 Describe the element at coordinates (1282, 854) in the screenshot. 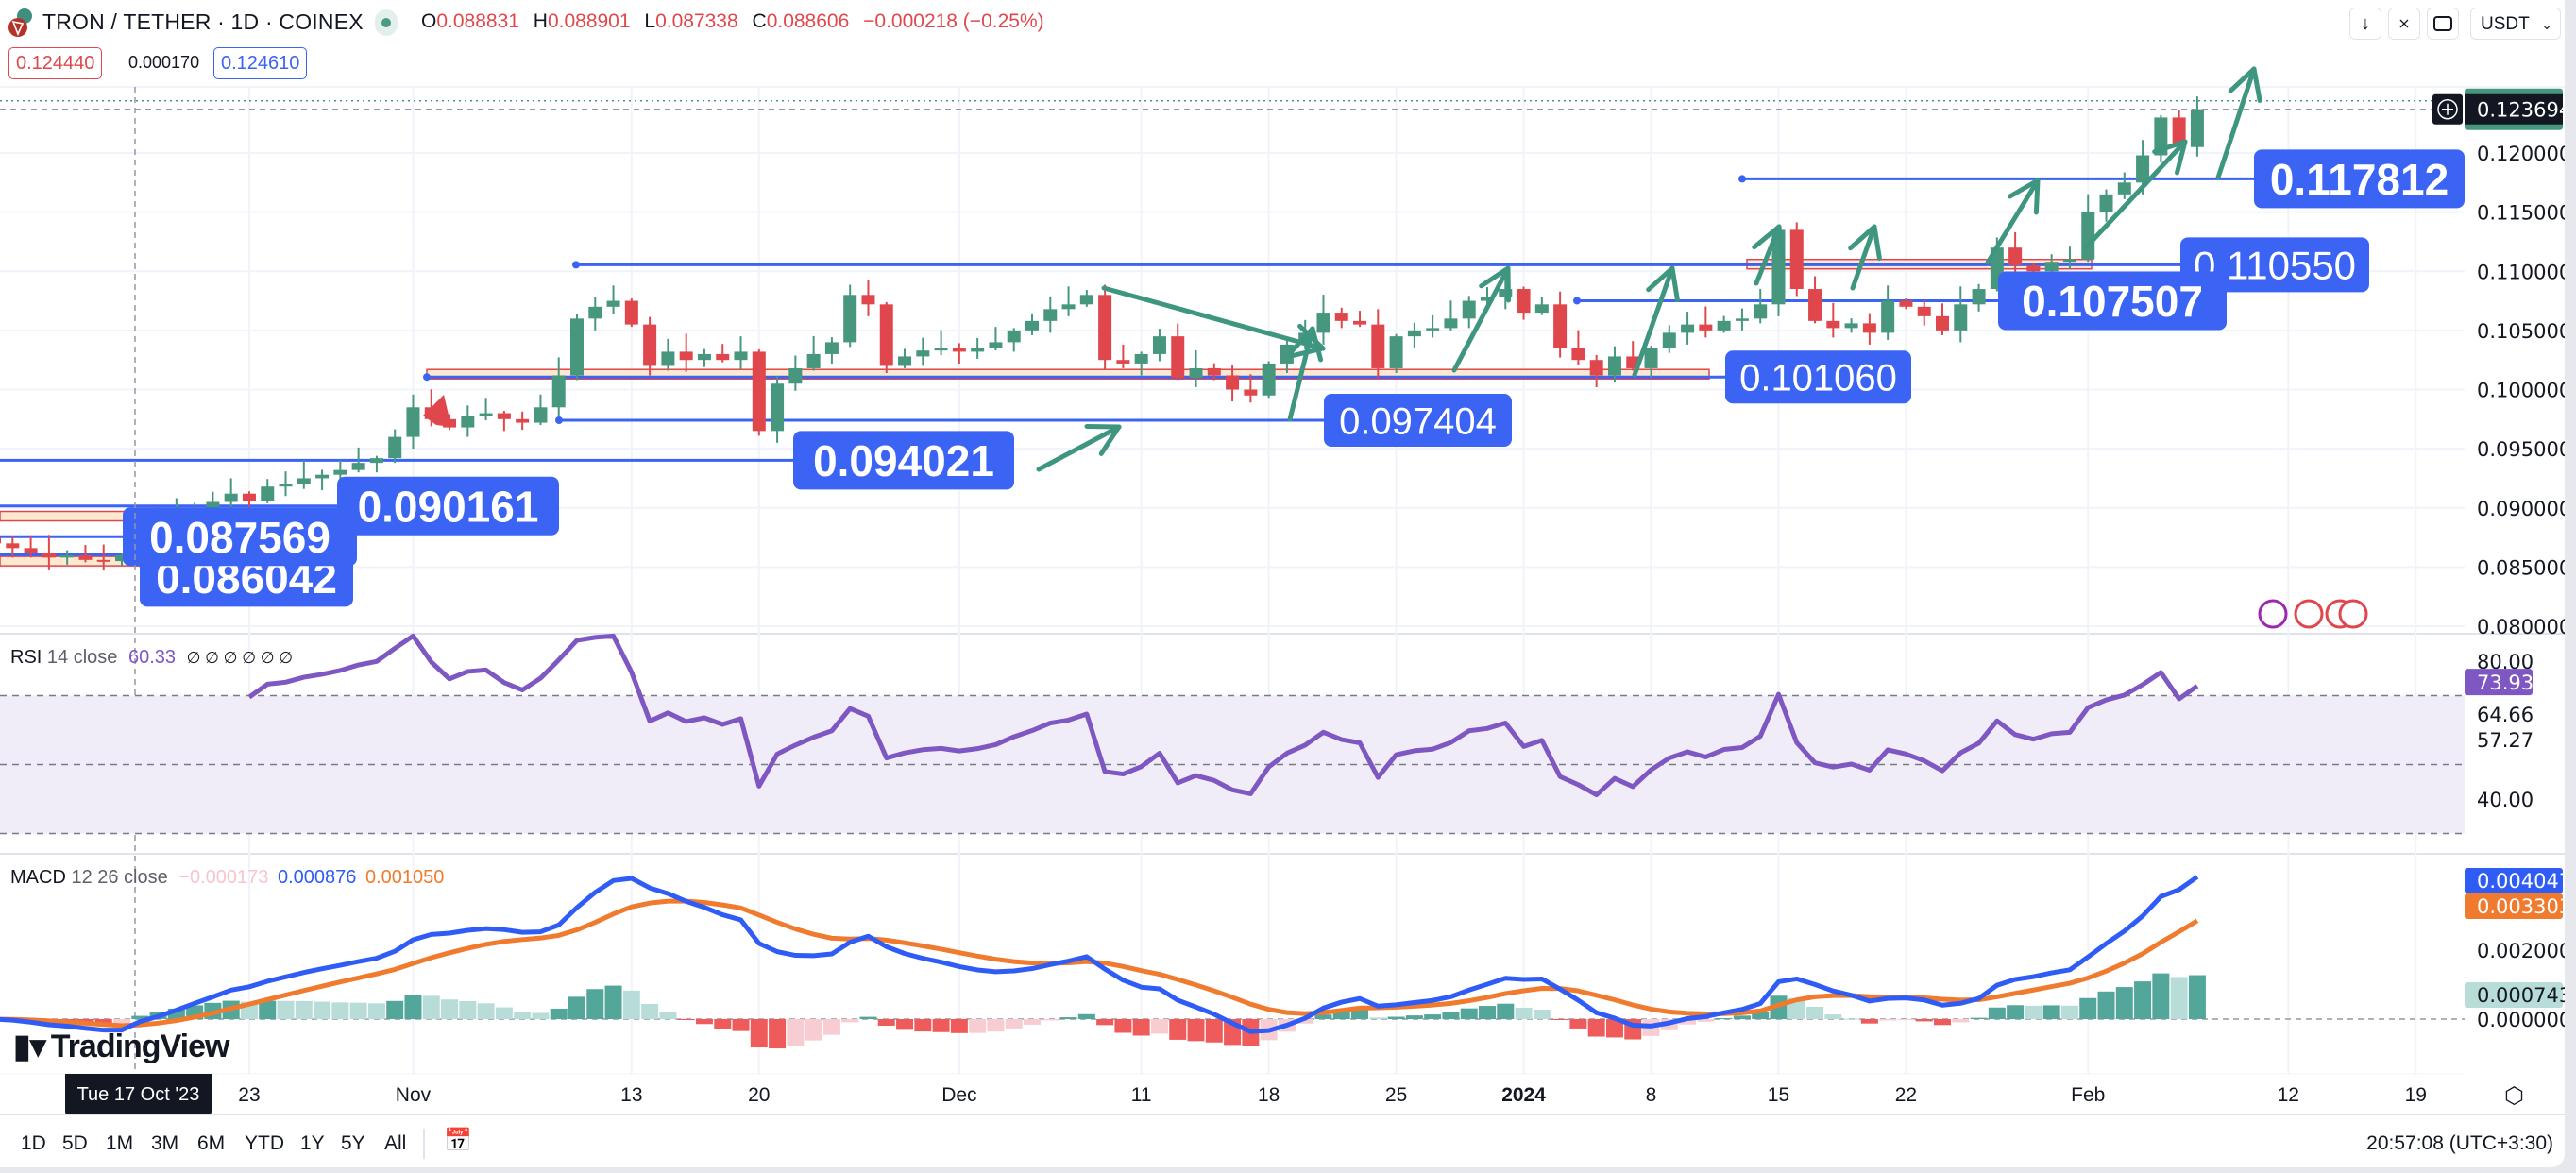

I see `pane-separator` at that location.